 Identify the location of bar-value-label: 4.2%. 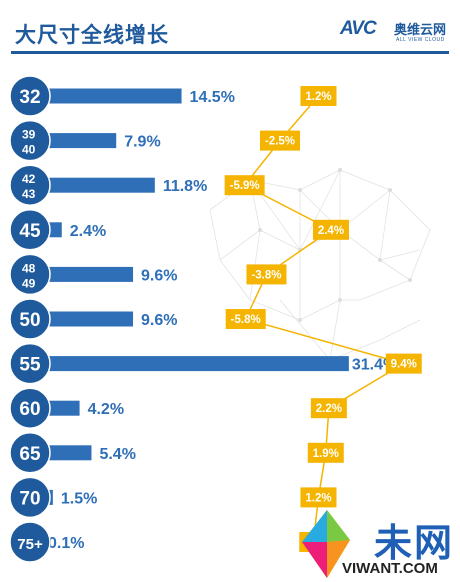
(106, 409).